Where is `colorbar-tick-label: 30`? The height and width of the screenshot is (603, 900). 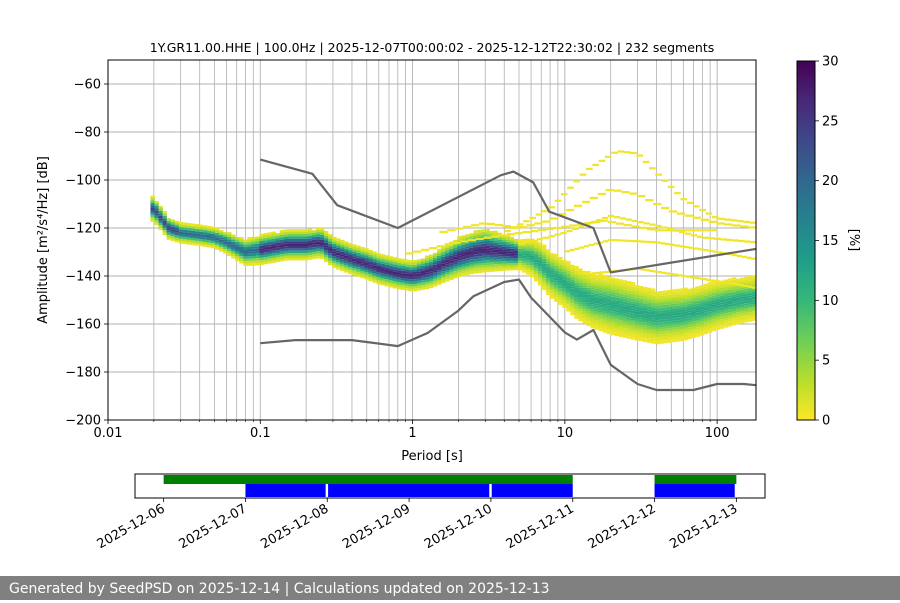 colorbar-tick-label: 30 is located at coordinates (830, 62).